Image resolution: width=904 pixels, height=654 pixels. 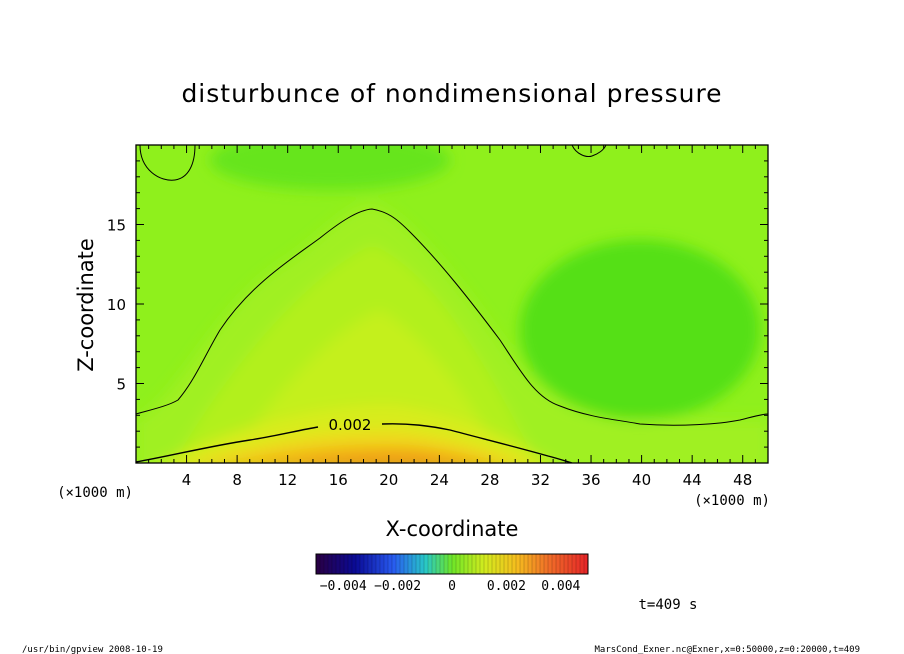 What do you see at coordinates (92, 649) in the screenshot?
I see `footer-left: /usr/bin/gpview 2008-10-19` at bounding box center [92, 649].